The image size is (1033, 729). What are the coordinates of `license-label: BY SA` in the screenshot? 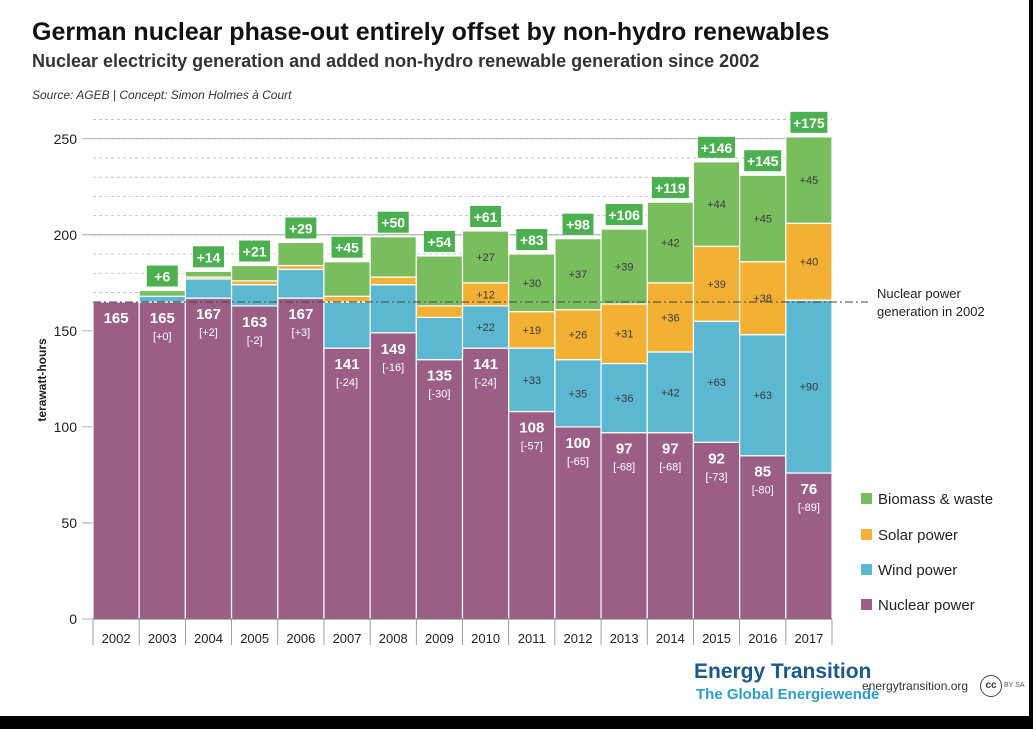 It's located at (1014, 685).